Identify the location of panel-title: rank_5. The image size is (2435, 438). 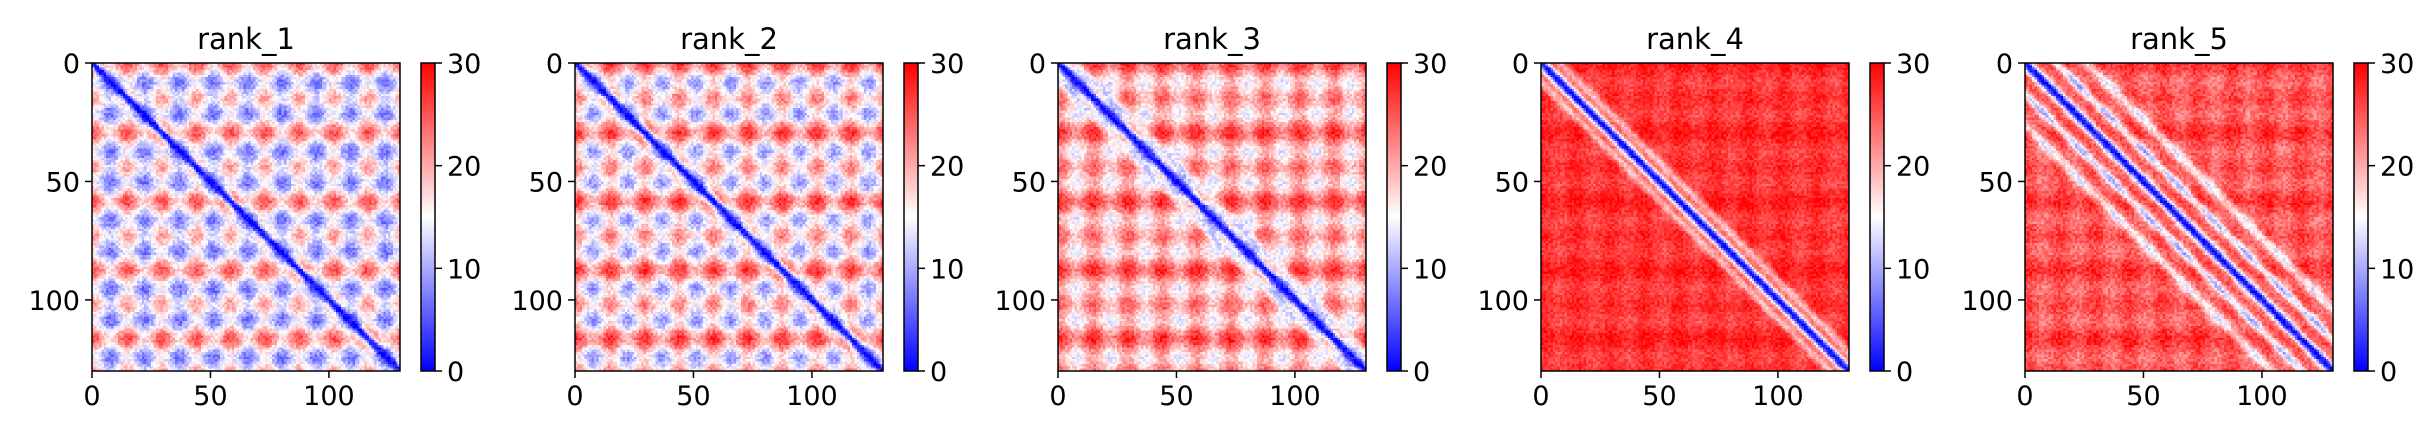
(2179, 39).